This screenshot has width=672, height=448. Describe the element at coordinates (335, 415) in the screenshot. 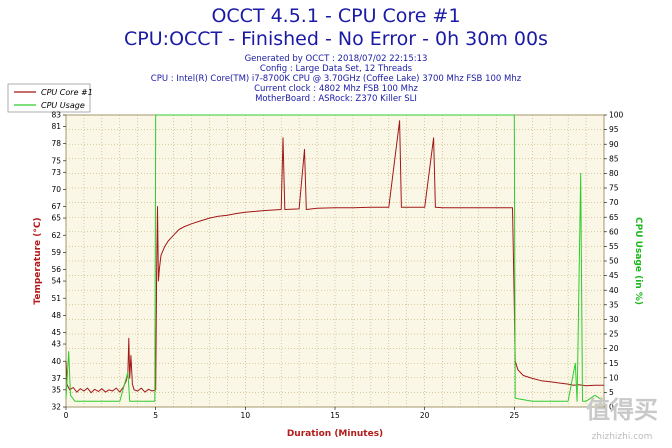

I see `x-tick-label: 15` at that location.